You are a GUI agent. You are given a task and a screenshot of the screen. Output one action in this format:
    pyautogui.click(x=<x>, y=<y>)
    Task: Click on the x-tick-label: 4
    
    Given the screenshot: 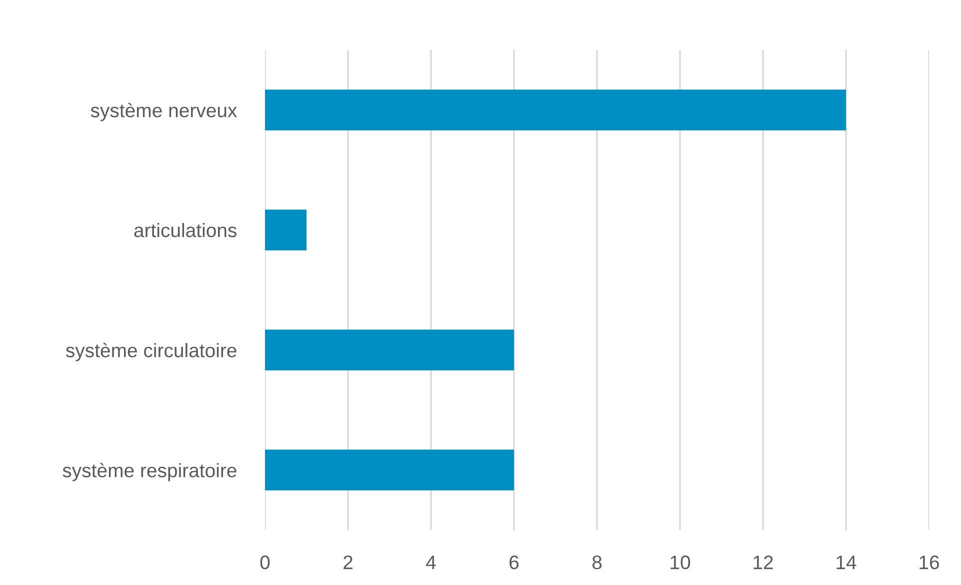 What is the action you would take?
    pyautogui.click(x=431, y=563)
    